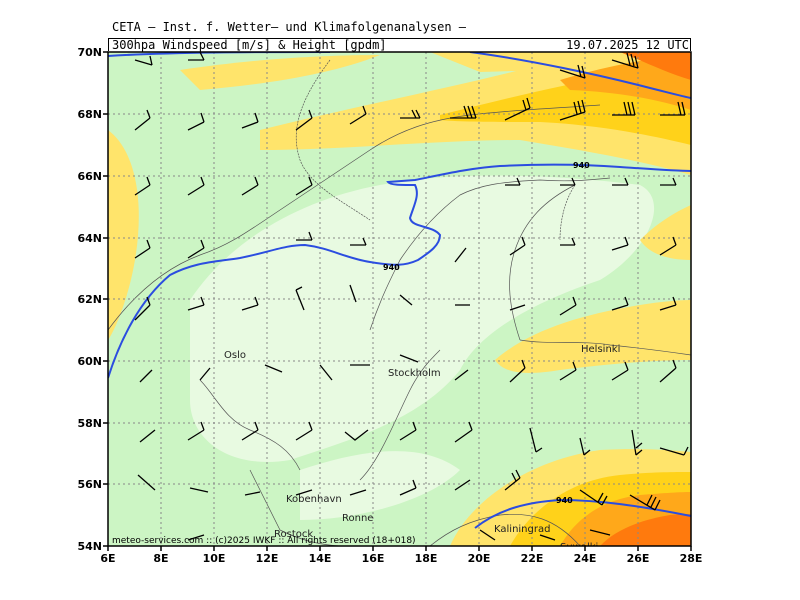 The image size is (800, 600). I want to click on bothnia-east-coast, so click(542, 262).